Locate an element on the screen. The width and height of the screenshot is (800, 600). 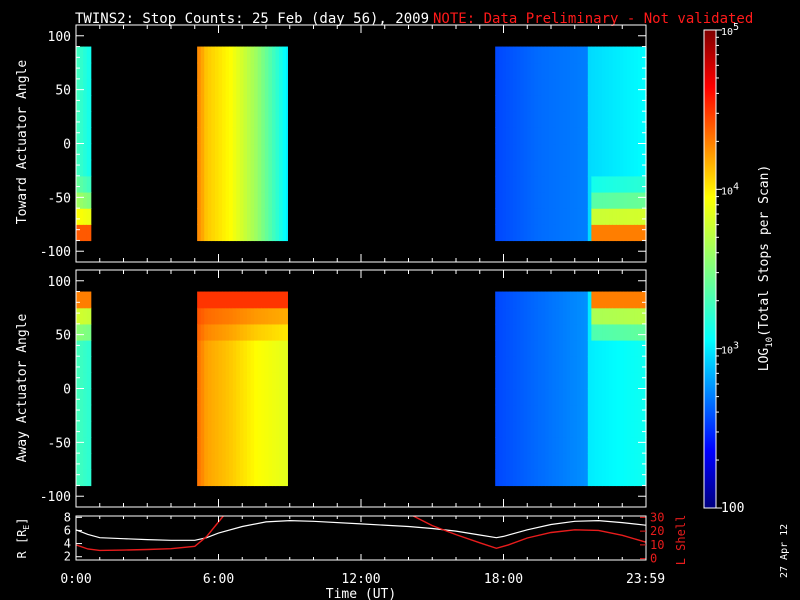
l-shell-axis-label: L Shell is located at coordinates (681, 540).